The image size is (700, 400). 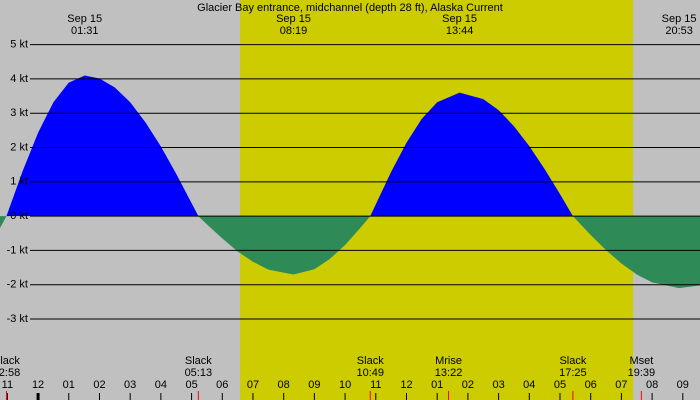 What do you see at coordinates (17, 250) in the screenshot?
I see `y-tick-label: -1 kt` at bounding box center [17, 250].